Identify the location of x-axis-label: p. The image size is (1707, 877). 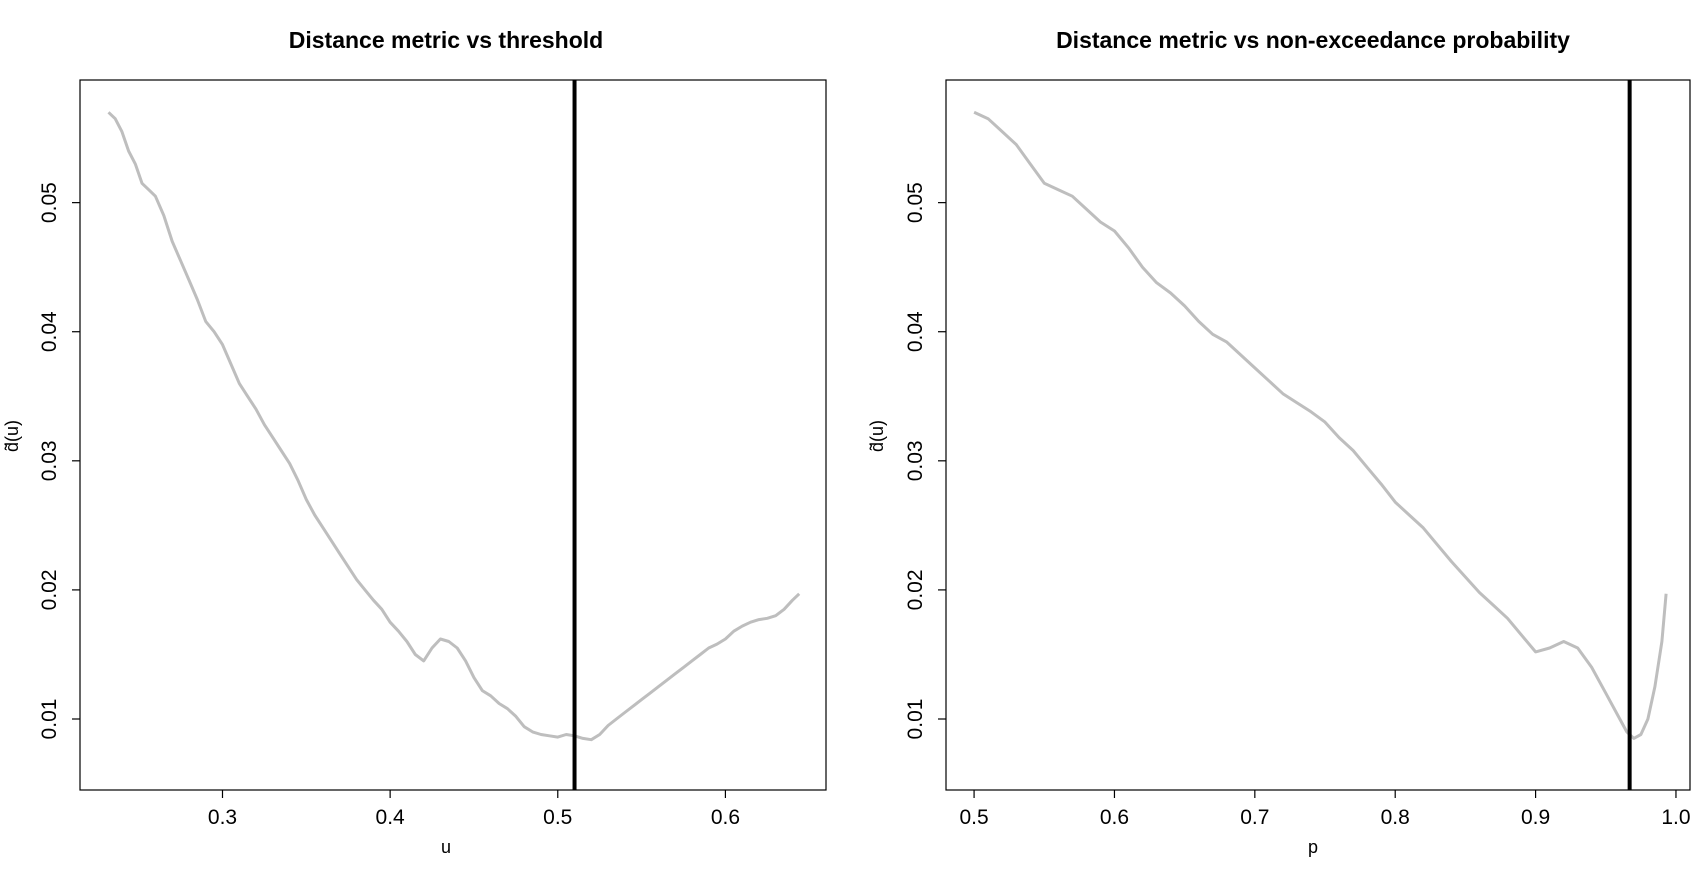
(1313, 847).